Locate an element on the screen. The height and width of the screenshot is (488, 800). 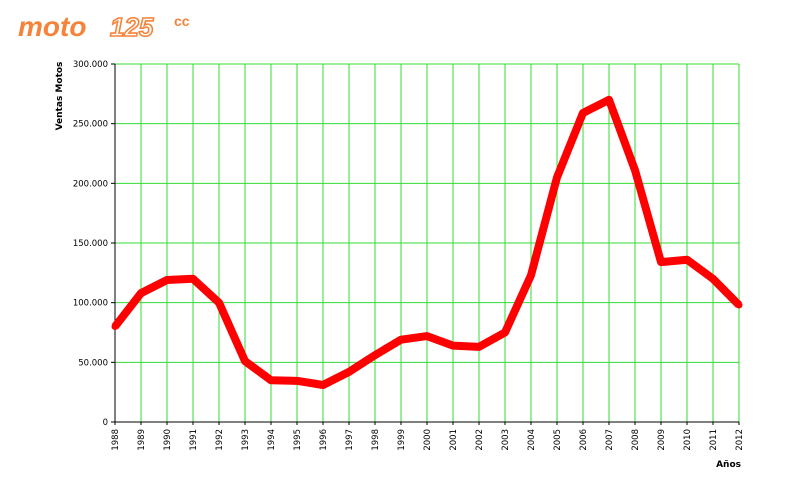
y-axis-title: Ventas Motos is located at coordinates (60, 96).